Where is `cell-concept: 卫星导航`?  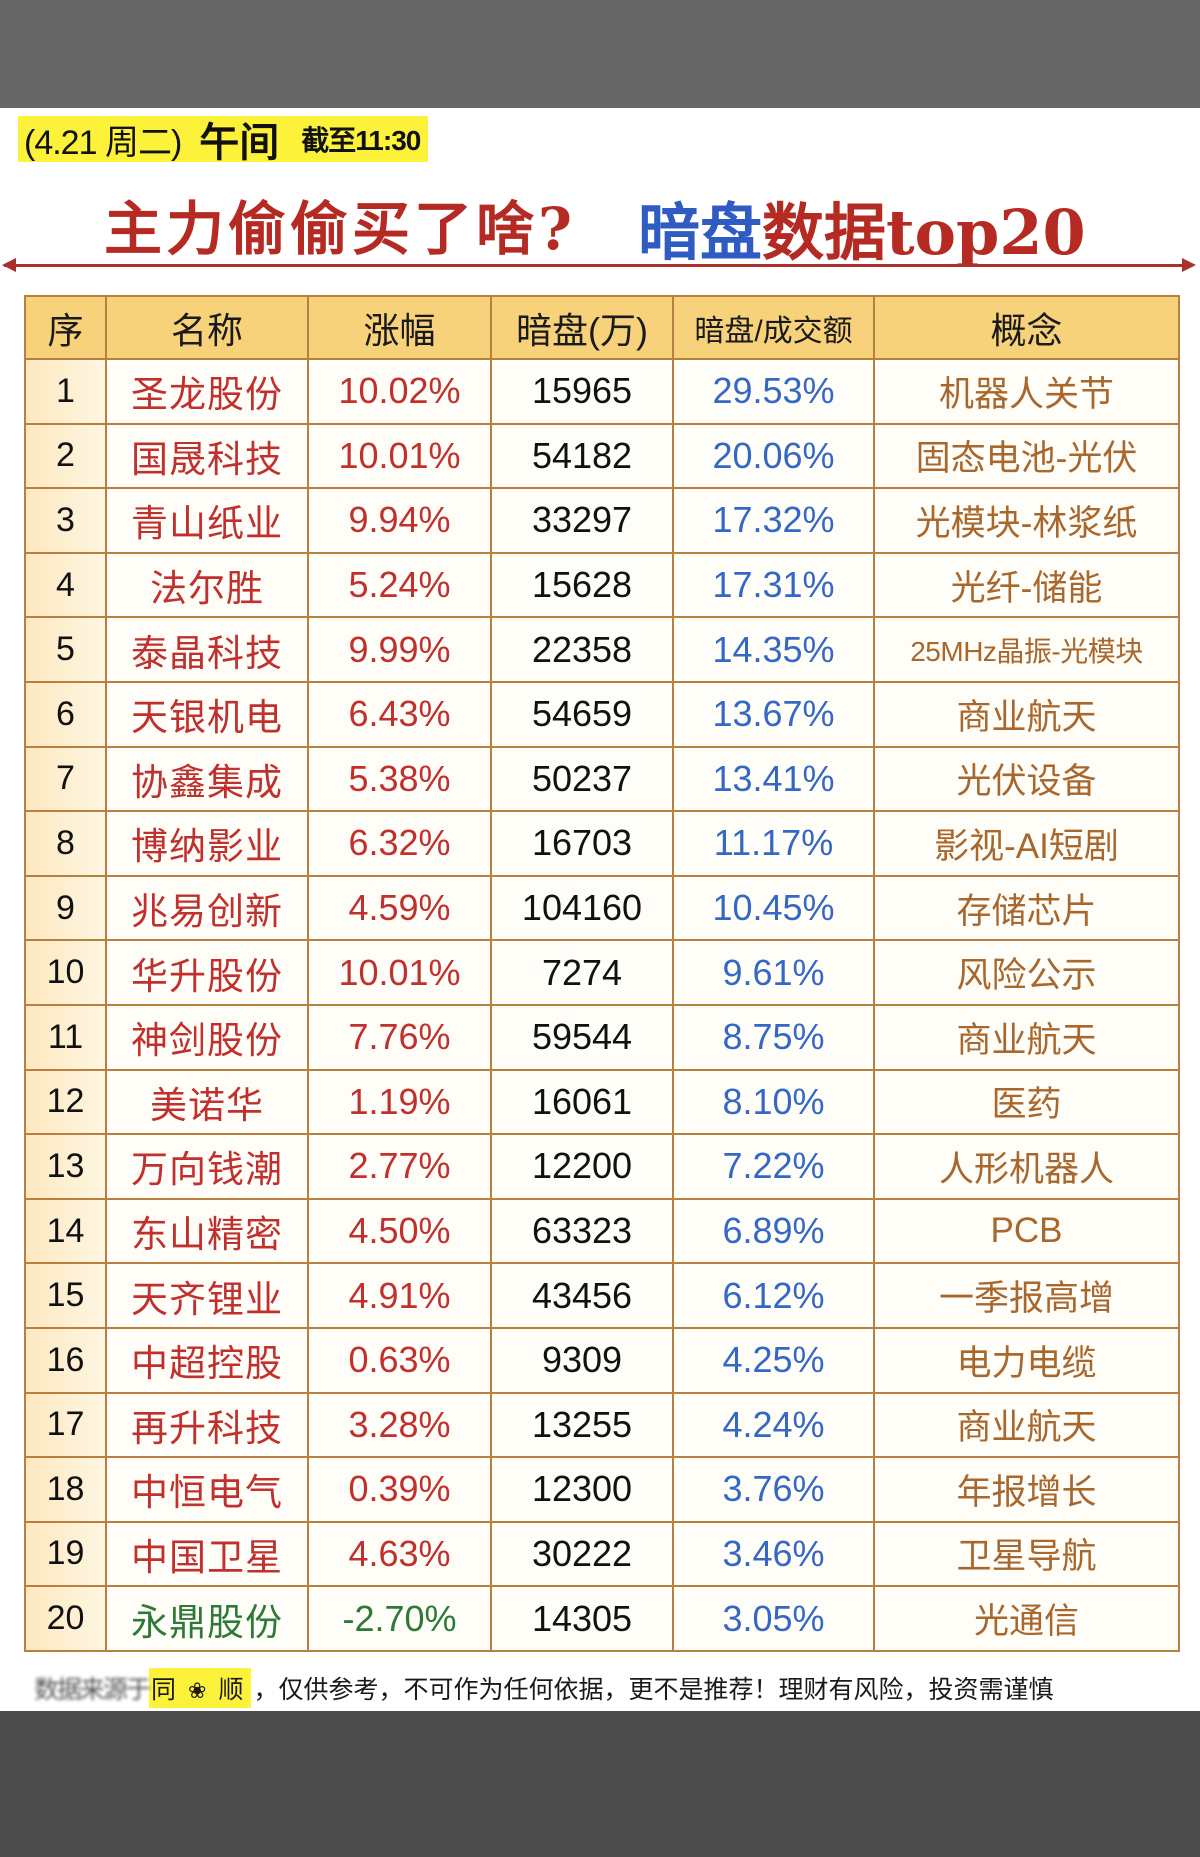
cell-concept: 卫星导航 is located at coordinates (1026, 1554).